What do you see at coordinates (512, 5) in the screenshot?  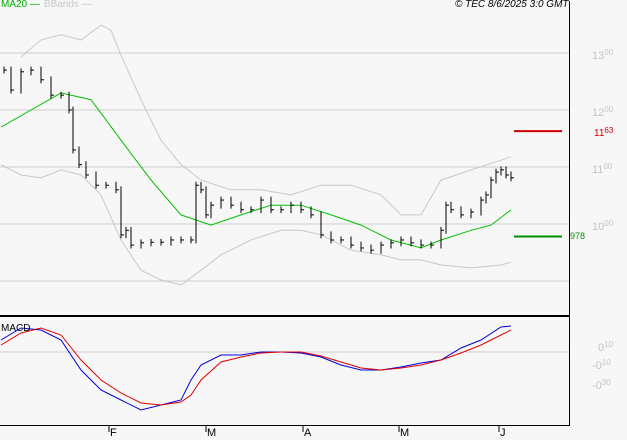 I see `copyright-text: © TEC 8/6/2025 3:0 GMT` at bounding box center [512, 5].